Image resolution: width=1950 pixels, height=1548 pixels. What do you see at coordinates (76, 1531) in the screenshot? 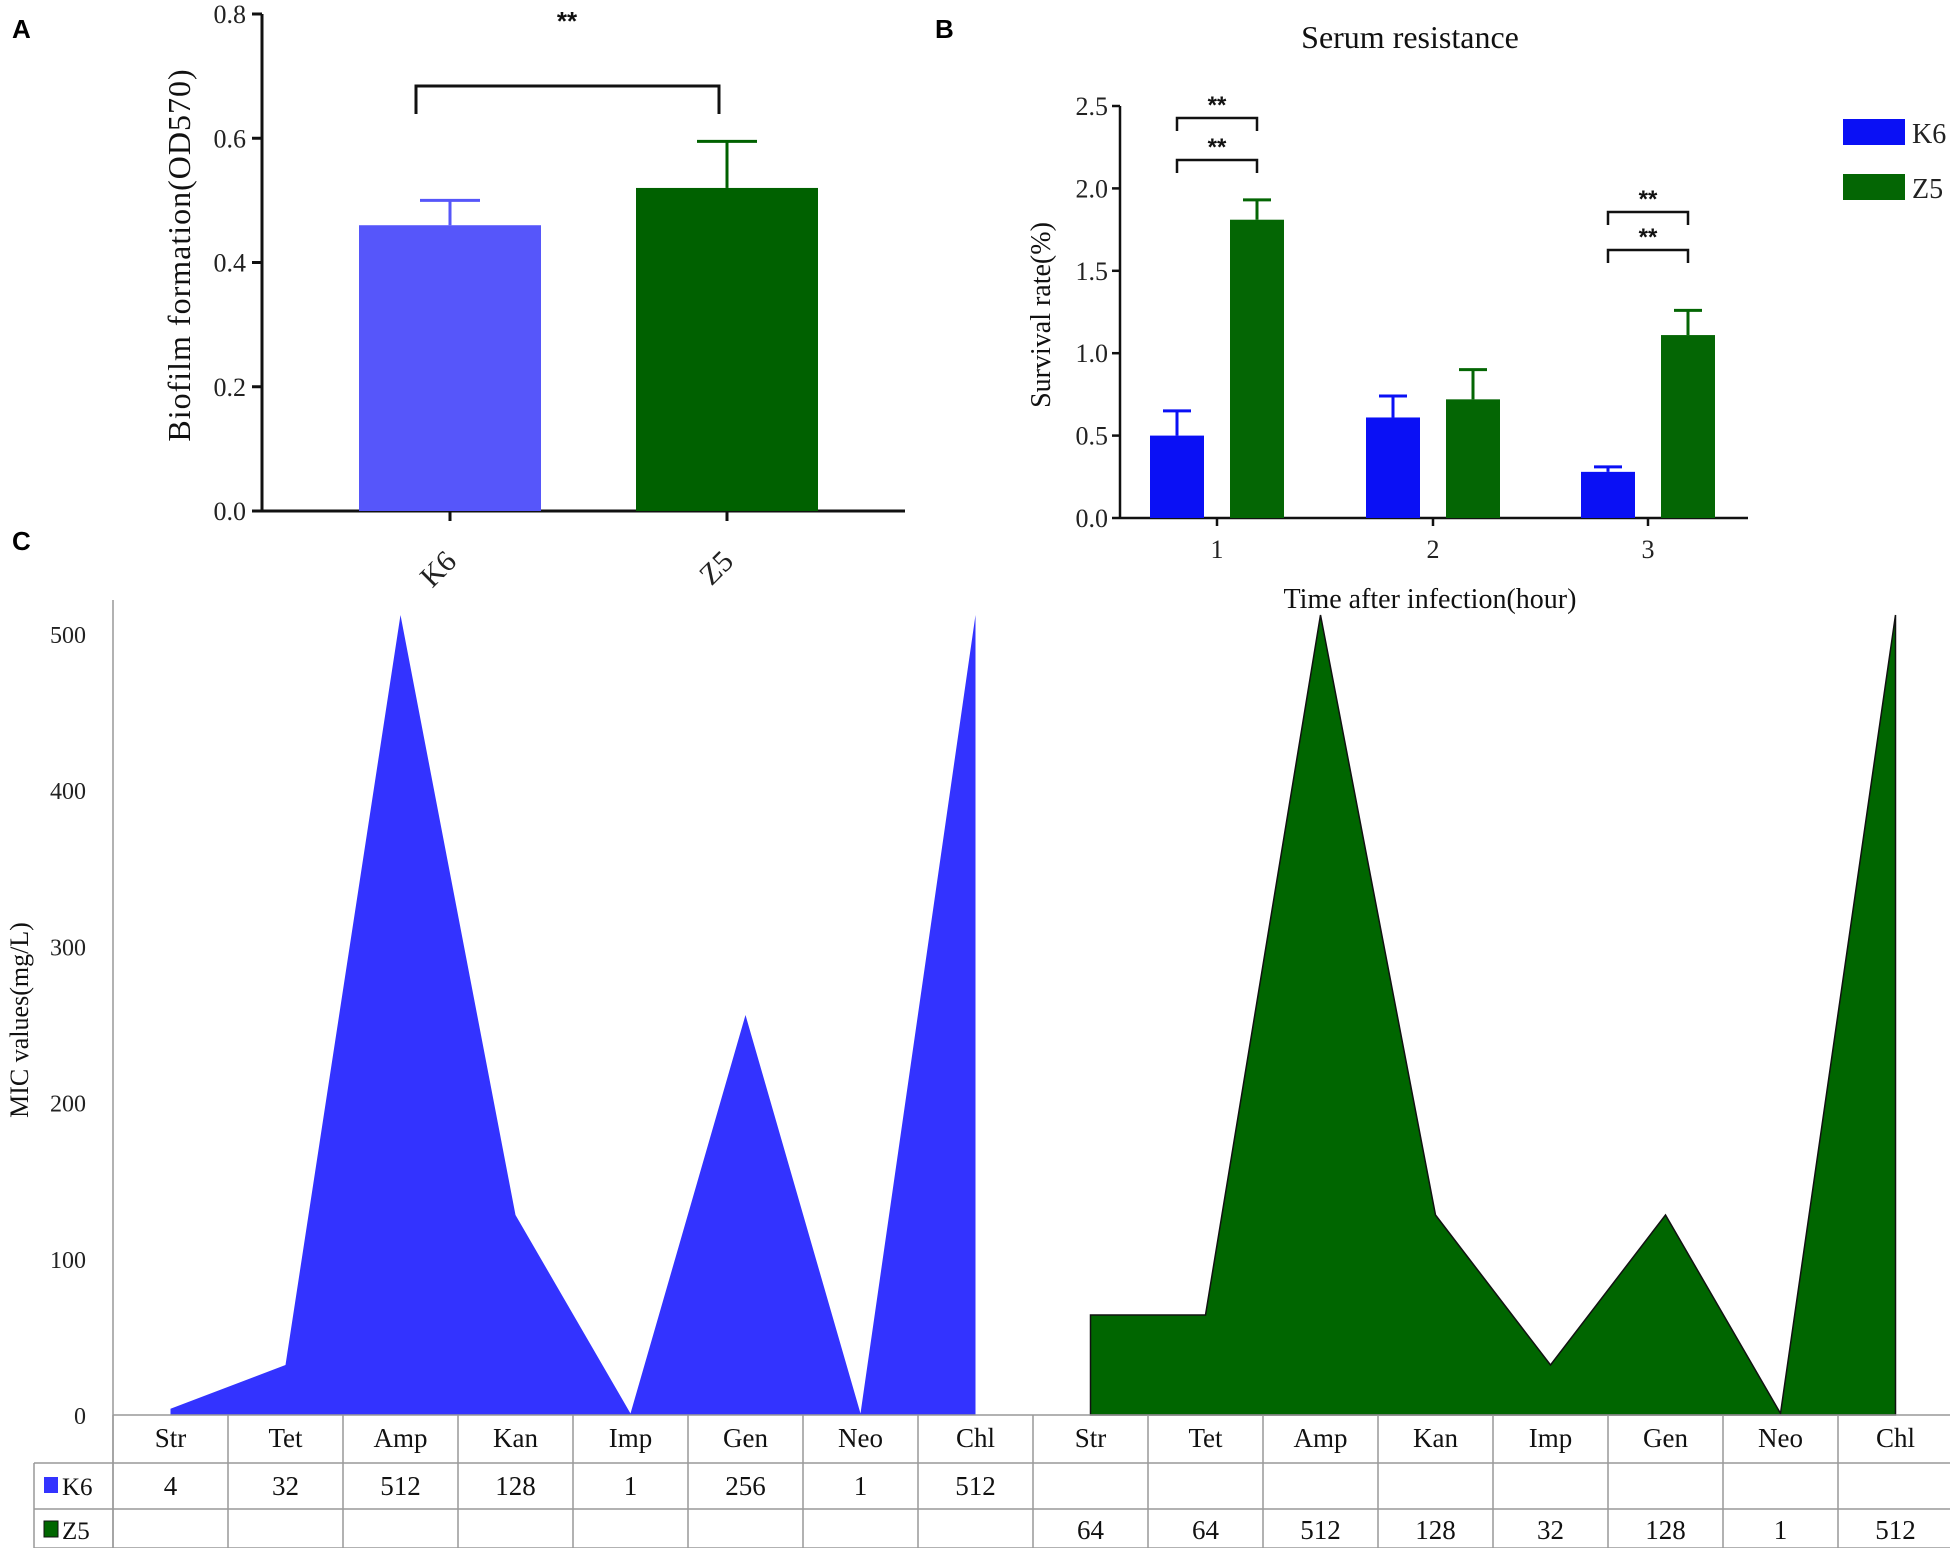
I see `c-table-legend-label-z5: Z5` at bounding box center [76, 1531].